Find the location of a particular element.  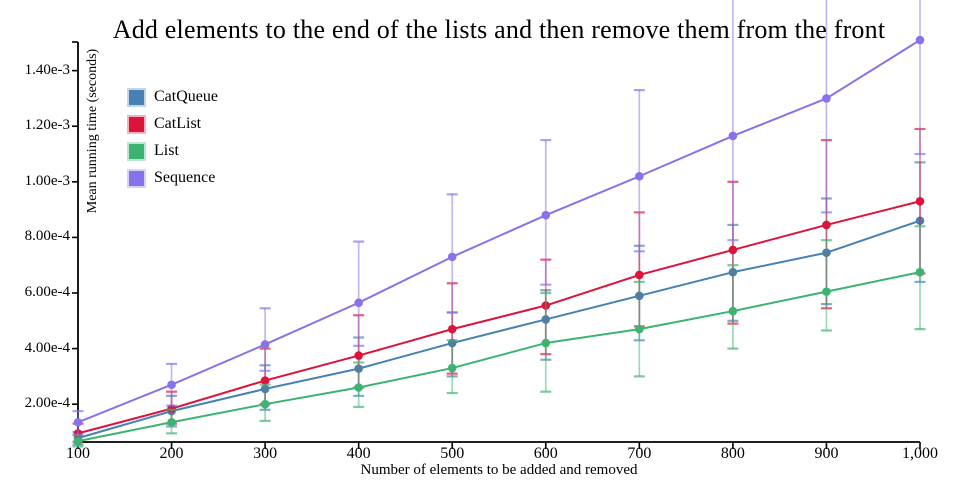

y-axis-label: Mean running time (seconds) is located at coordinates (92, 131).